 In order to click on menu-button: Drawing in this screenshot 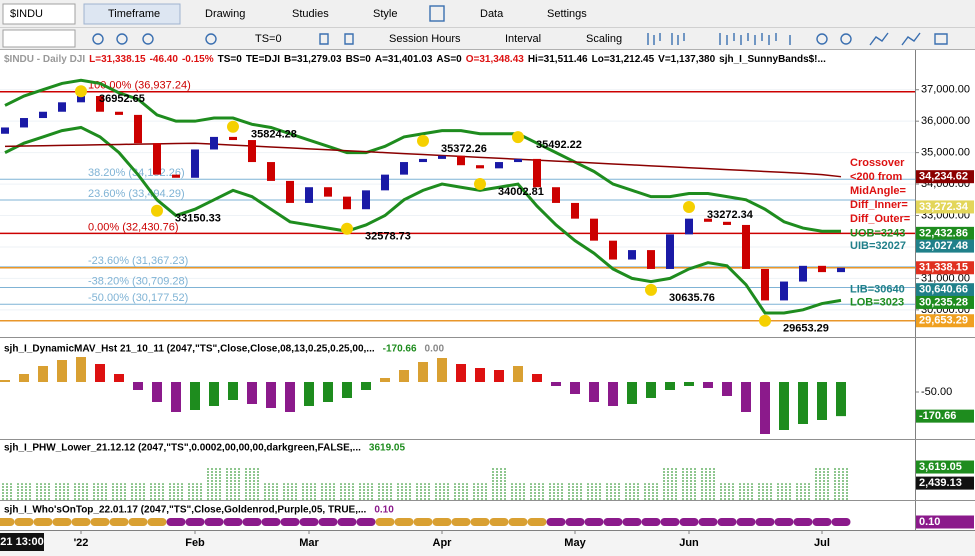, I will do `click(225, 14)`.